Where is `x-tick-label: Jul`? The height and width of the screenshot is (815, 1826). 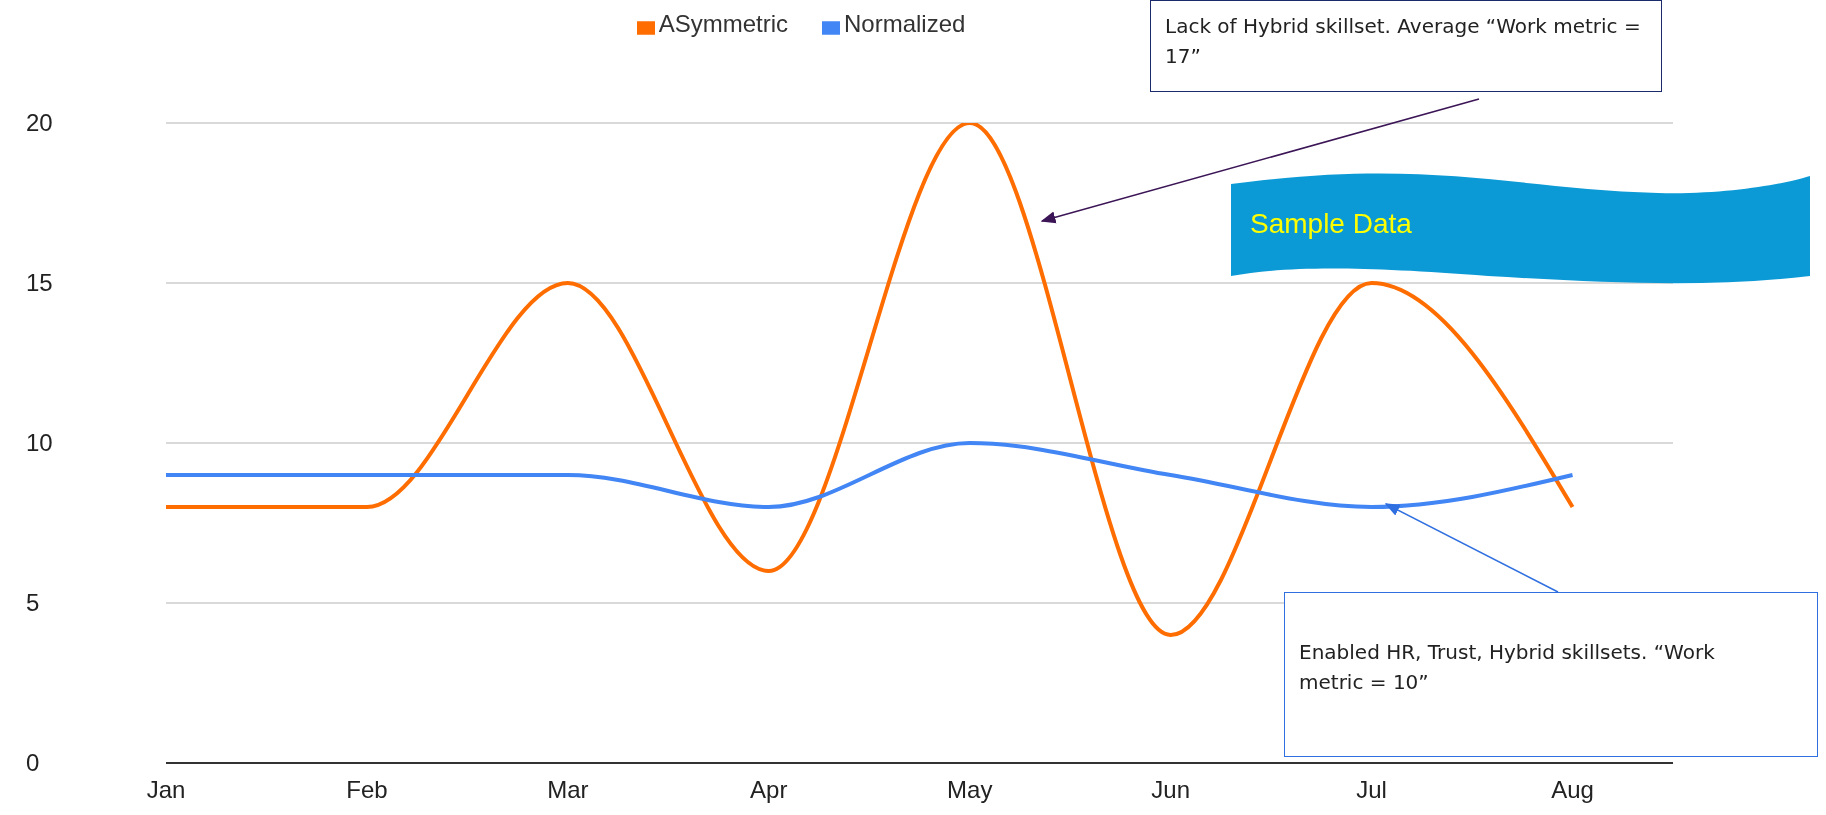 x-tick-label: Jul is located at coordinates (1371, 790).